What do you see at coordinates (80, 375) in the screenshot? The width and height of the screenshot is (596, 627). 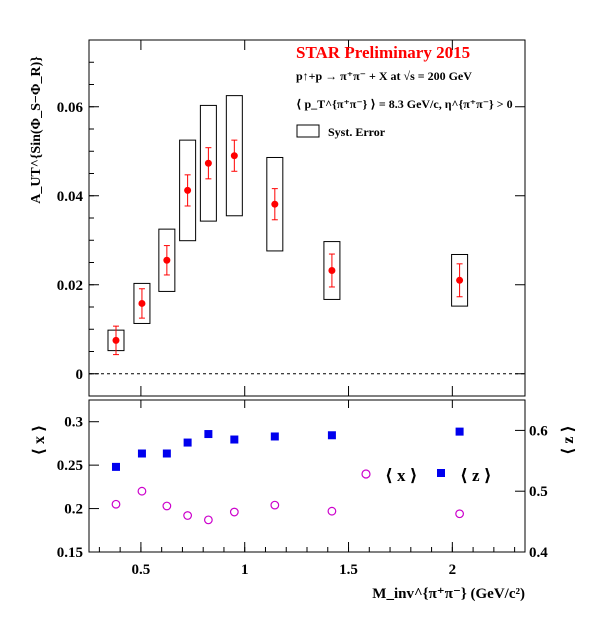 I see `top-ytick-label: 0` at bounding box center [80, 375].